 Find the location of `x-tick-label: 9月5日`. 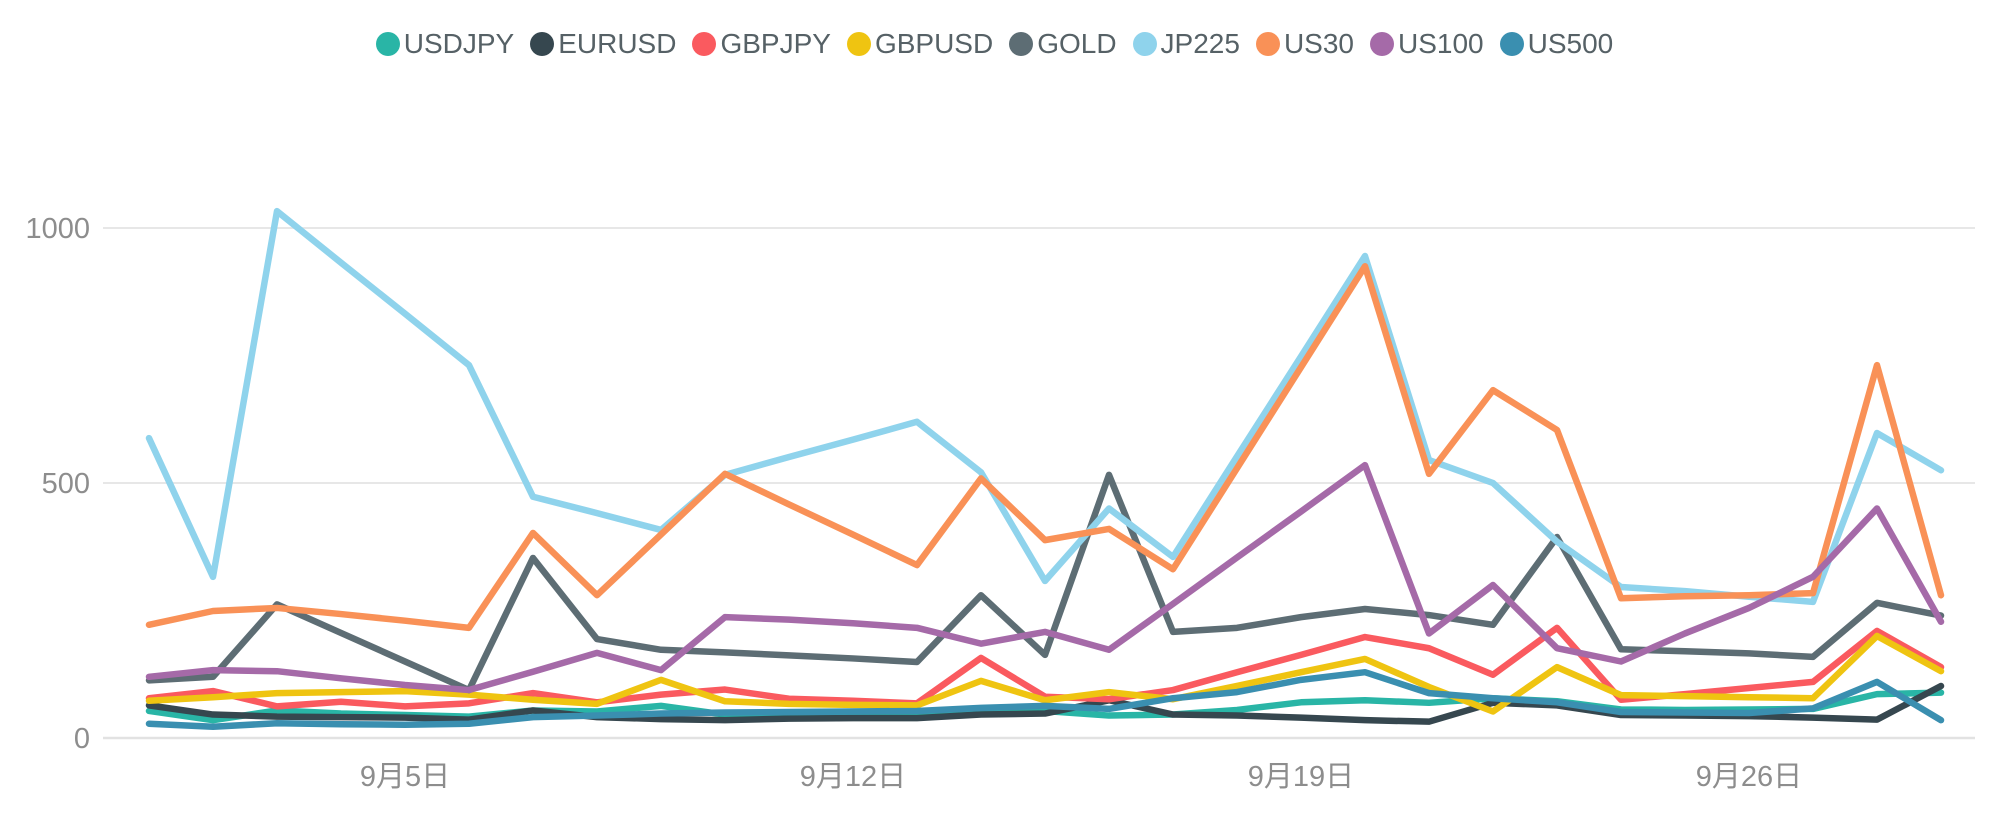

x-tick-label: 9月5日 is located at coordinates (405, 777).